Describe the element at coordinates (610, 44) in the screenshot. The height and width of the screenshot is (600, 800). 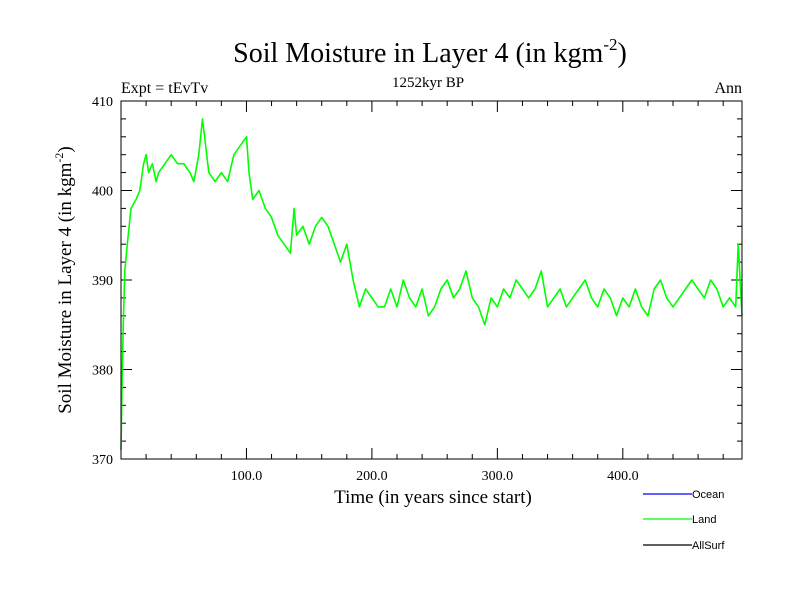
I see `chart-title-exponent: -2` at that location.